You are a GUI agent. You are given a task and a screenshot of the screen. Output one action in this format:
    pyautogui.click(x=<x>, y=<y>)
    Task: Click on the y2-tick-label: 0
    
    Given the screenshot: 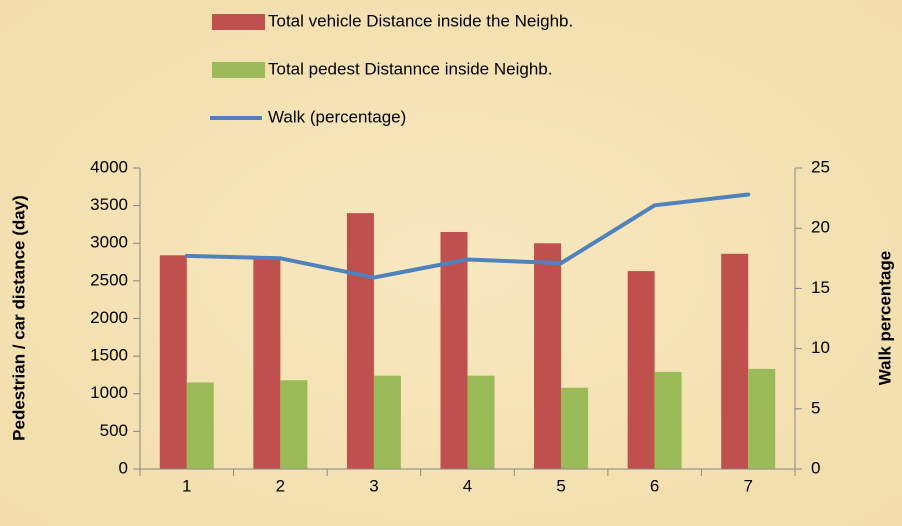 What is the action you would take?
    pyautogui.click(x=815, y=467)
    